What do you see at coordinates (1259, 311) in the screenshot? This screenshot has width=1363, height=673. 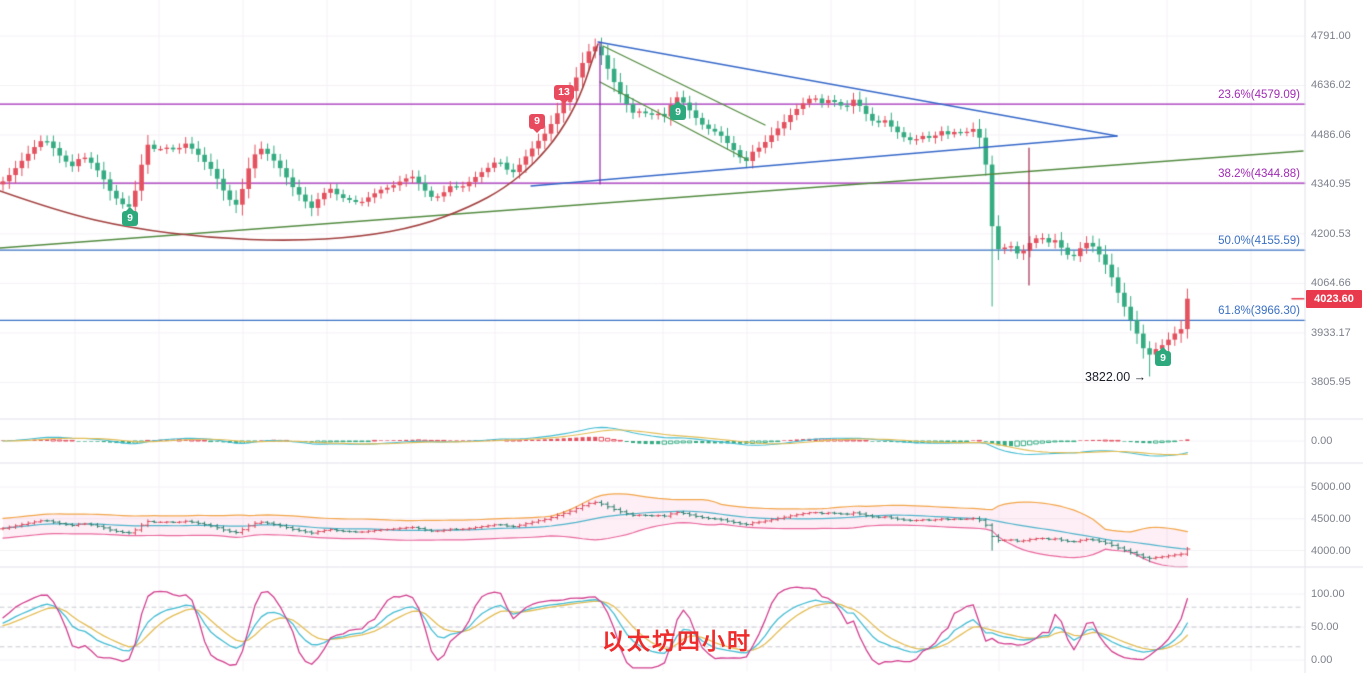 I see `fib-level-label: 61.8%(3966.30)` at bounding box center [1259, 311].